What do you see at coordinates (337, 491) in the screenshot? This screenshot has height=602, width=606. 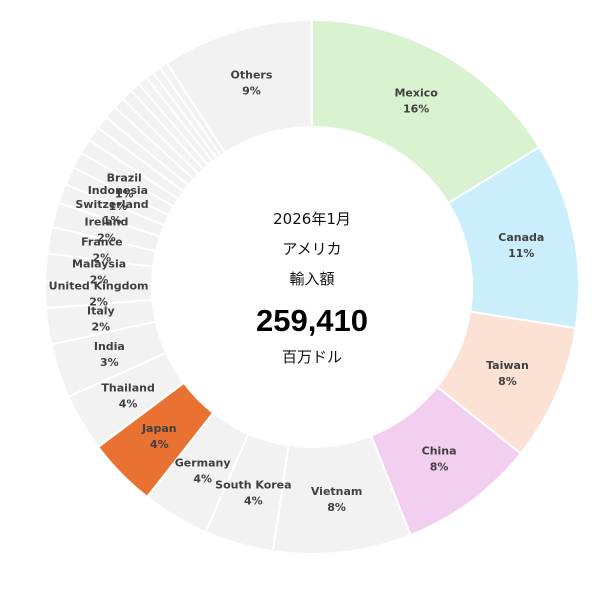 I see `slice-vietnam-name: Vietnam` at bounding box center [337, 491].